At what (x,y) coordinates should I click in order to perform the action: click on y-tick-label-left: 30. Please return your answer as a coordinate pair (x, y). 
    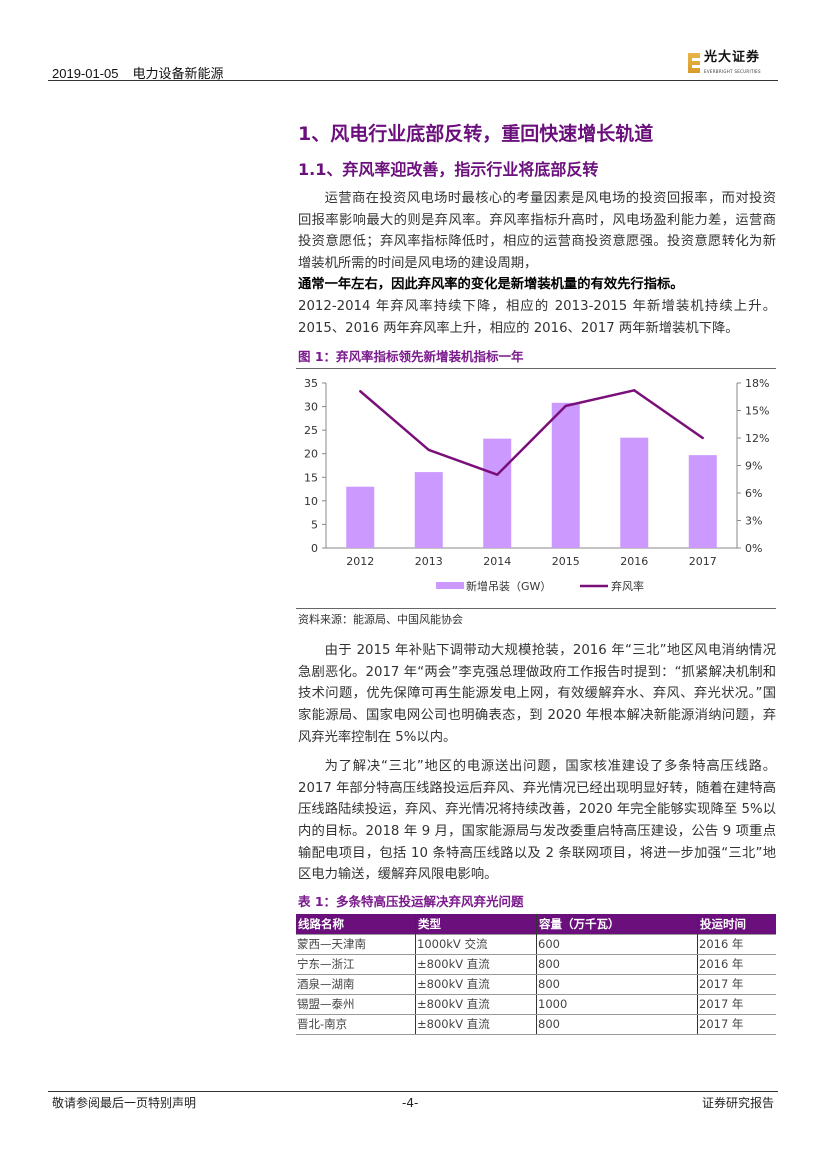
    Looking at the image, I should click on (311, 407).